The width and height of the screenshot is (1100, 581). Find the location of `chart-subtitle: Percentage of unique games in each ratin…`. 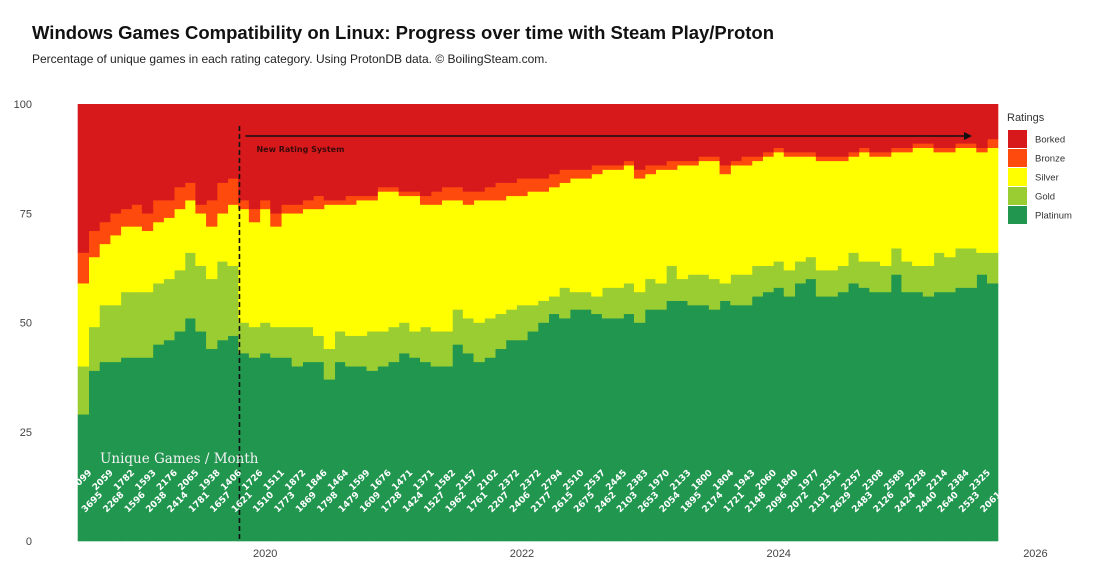

chart-subtitle: Percentage of unique games in each ratin… is located at coordinates (290, 59).